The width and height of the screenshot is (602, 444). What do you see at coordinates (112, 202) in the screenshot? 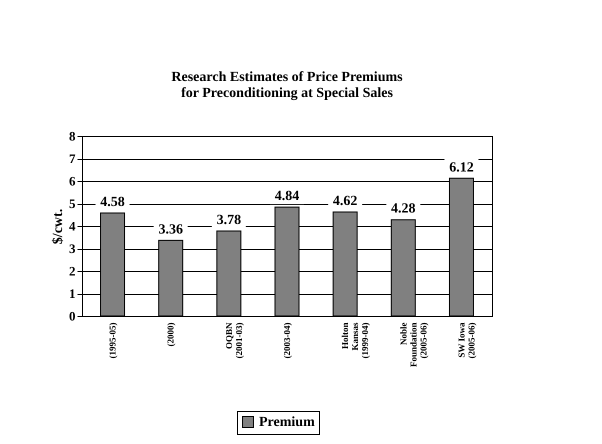
I see `data-label: 4.58` at bounding box center [112, 202].